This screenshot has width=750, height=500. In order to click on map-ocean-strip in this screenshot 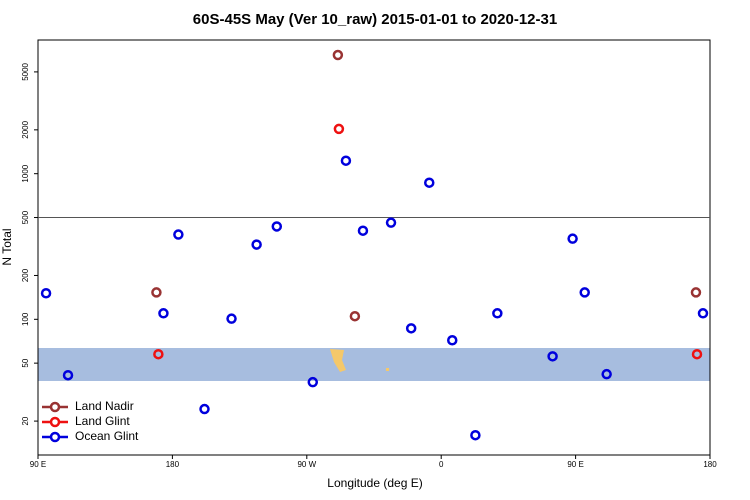, I will do `click(374, 364)`.